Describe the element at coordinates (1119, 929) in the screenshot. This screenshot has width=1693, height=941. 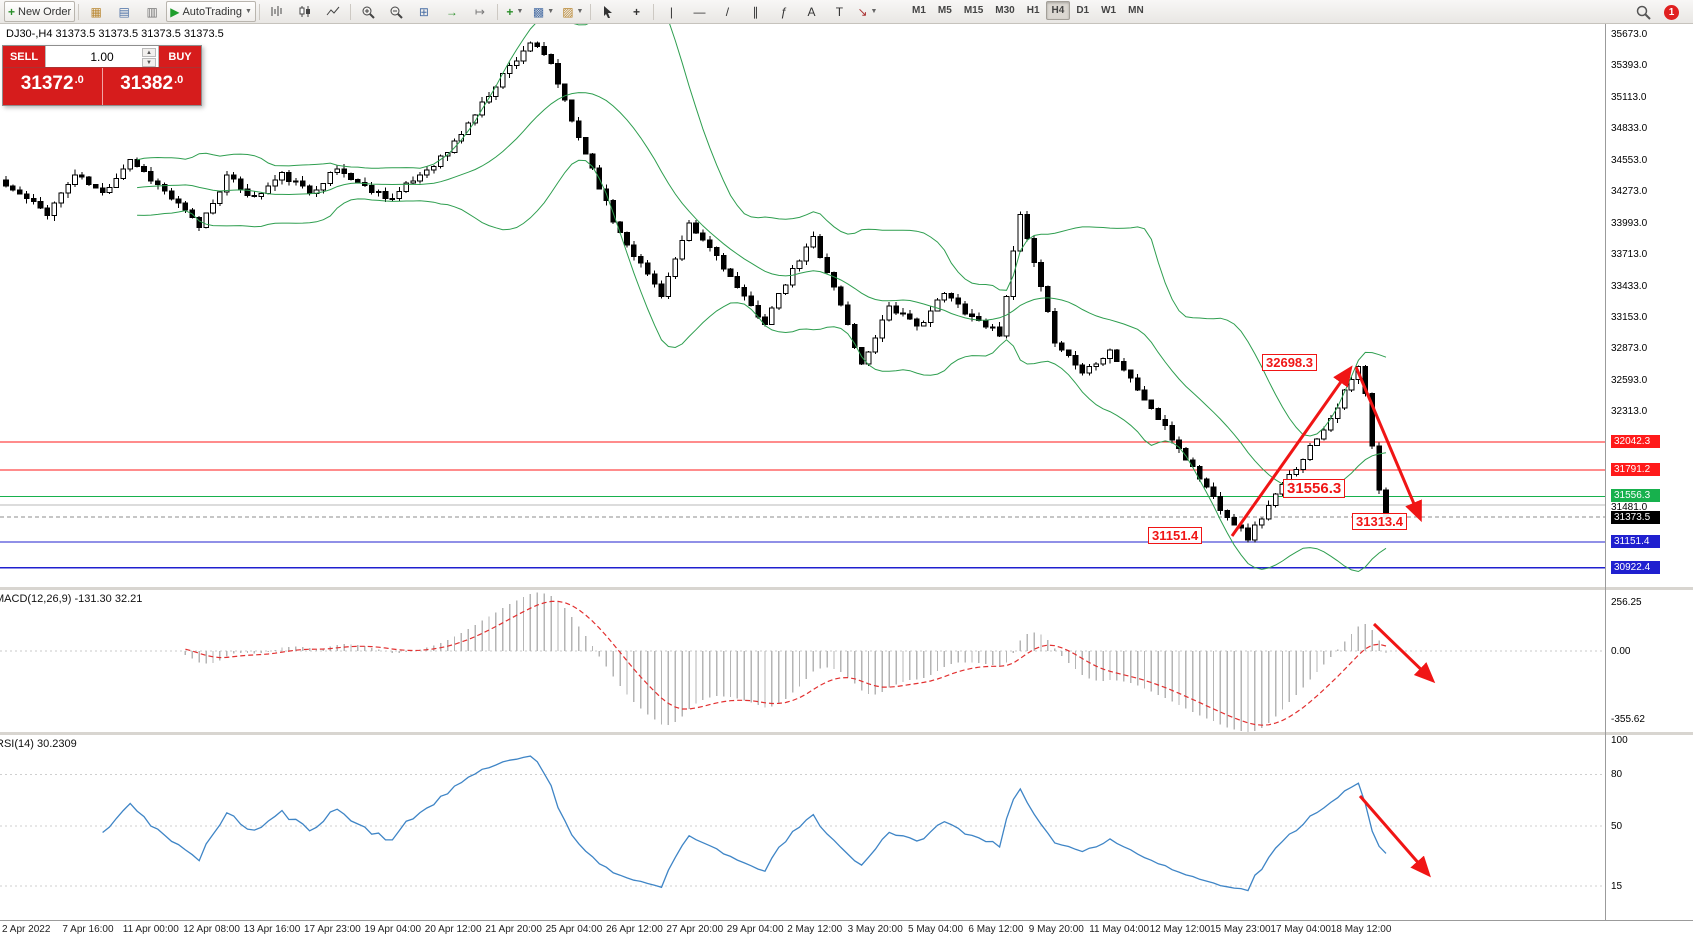
I see `time-axis-label: 11 May 04:00` at that location.